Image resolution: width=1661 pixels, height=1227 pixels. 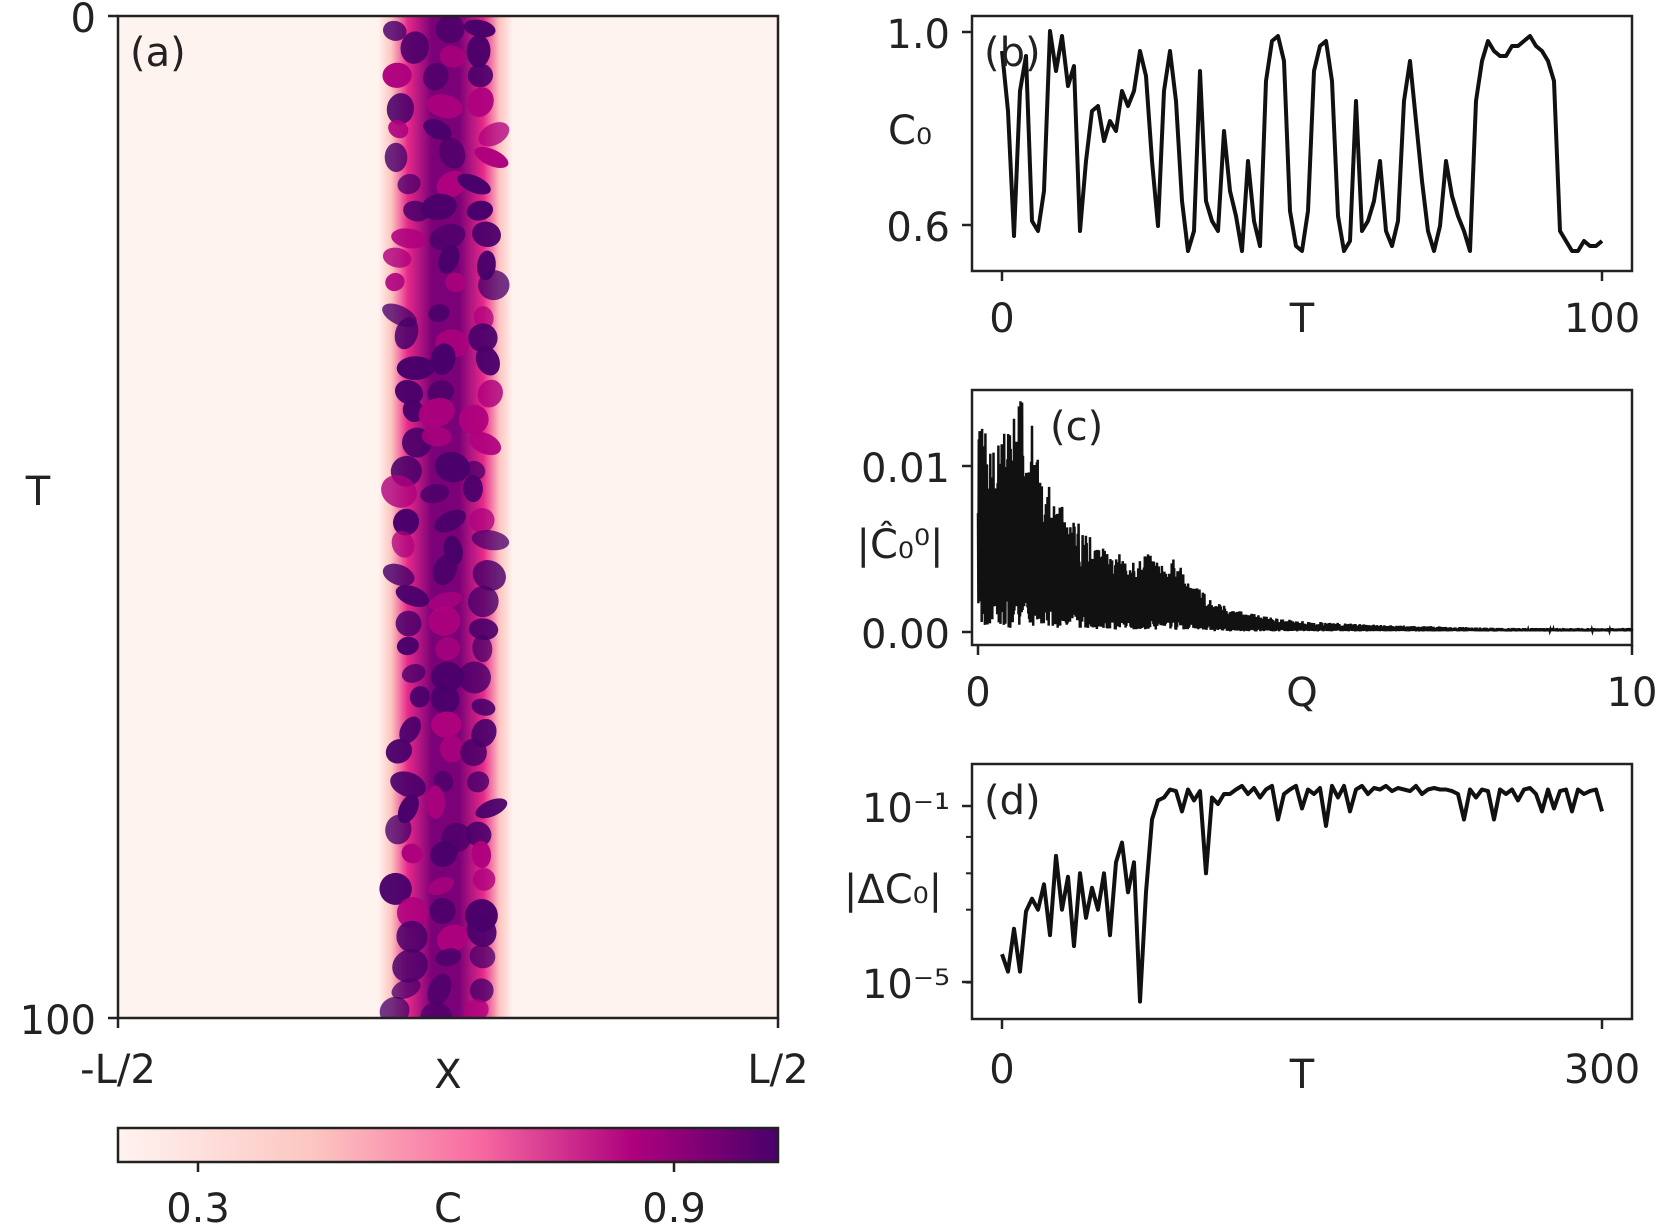 I want to click on panel-label-a: (a), so click(x=158, y=53).